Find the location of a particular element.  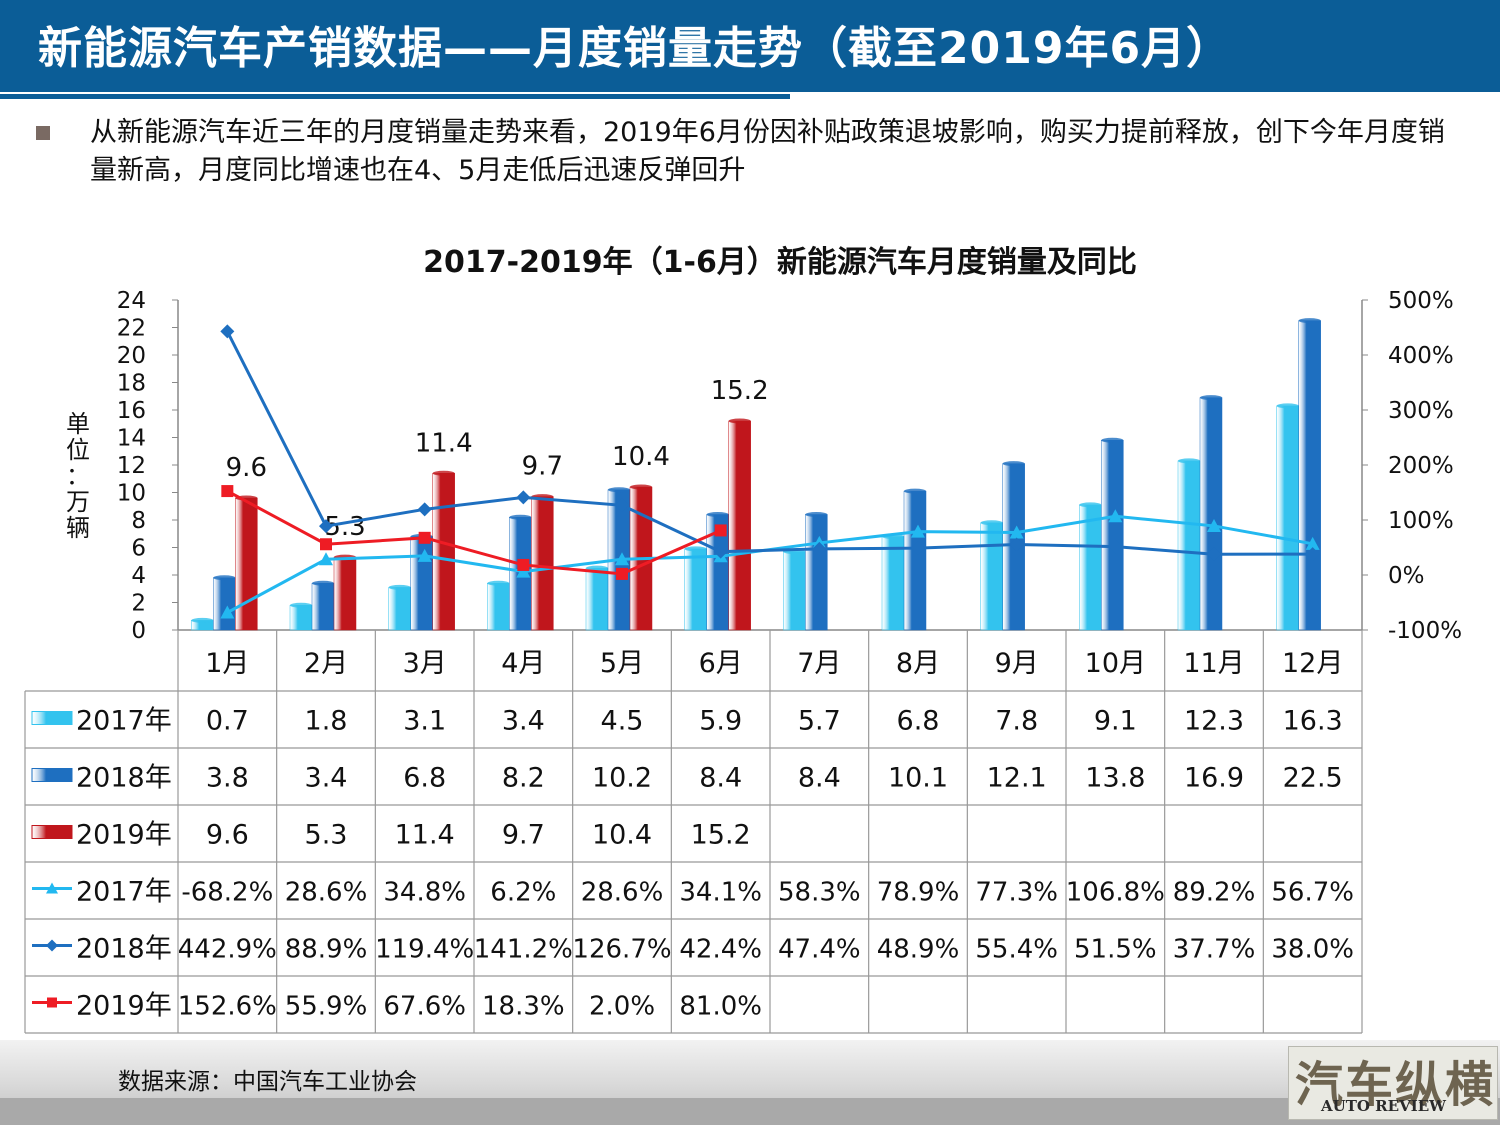

table-cell: 48.9% is located at coordinates (918, 950).